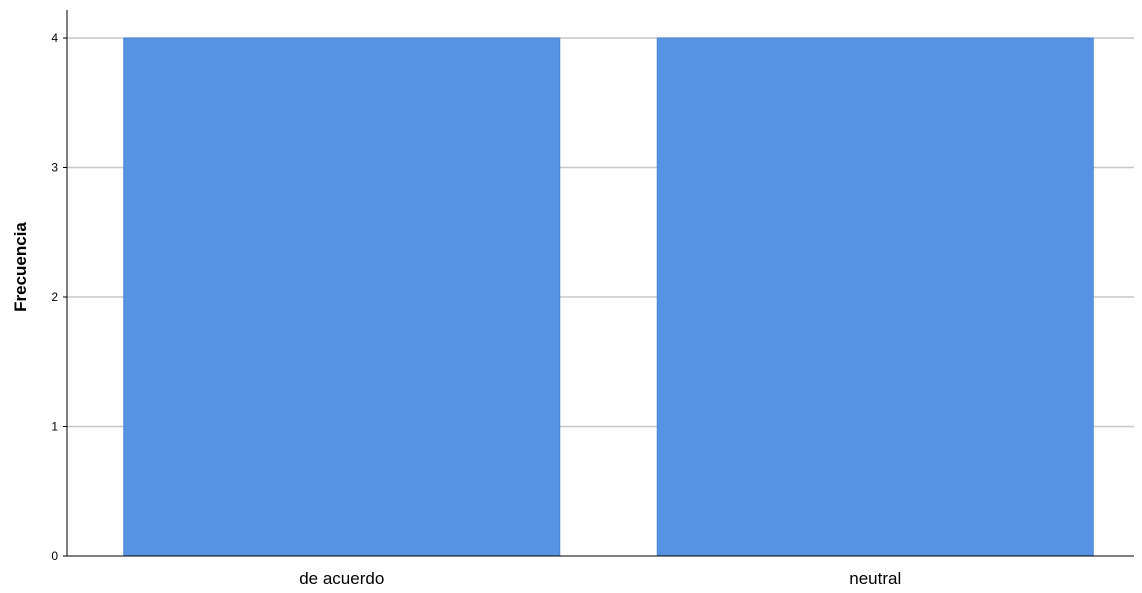 Image resolution: width=1142 pixels, height=593 pixels. What do you see at coordinates (20, 267) in the screenshot?
I see `y-axis-title: Frecuencia` at bounding box center [20, 267].